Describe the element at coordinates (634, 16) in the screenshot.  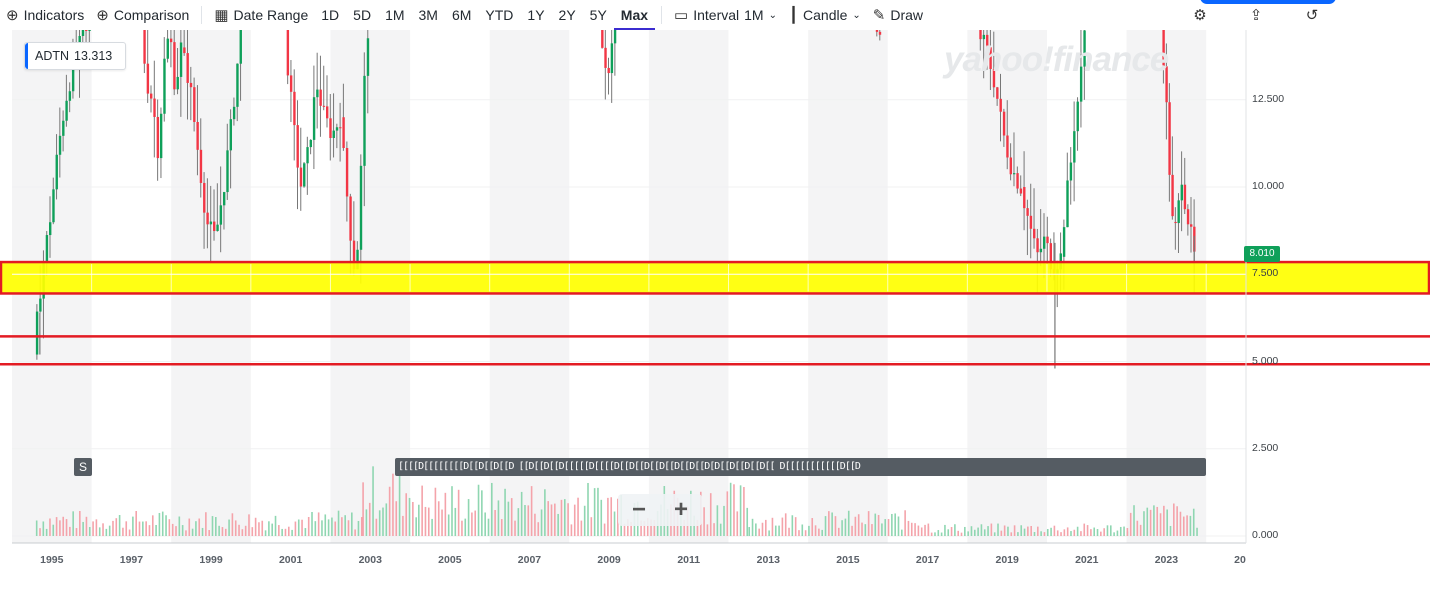
I see `range-max: Max` at that location.